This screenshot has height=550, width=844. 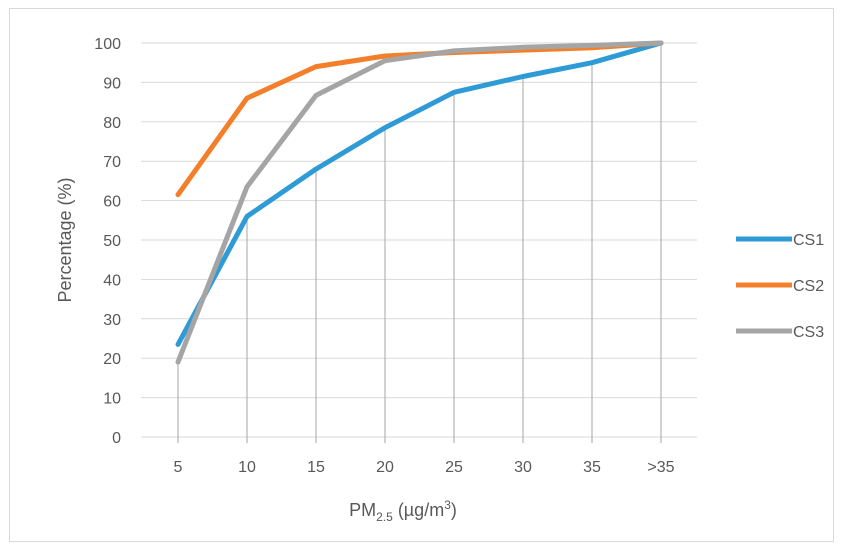 What do you see at coordinates (112, 202) in the screenshot?
I see `y-tick-label: 60` at bounding box center [112, 202].